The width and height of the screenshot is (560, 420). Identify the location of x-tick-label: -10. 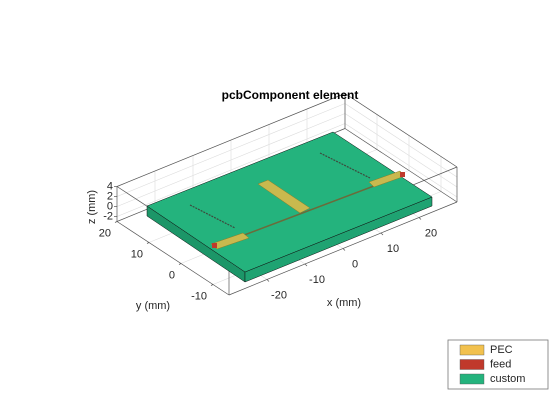
(317, 280).